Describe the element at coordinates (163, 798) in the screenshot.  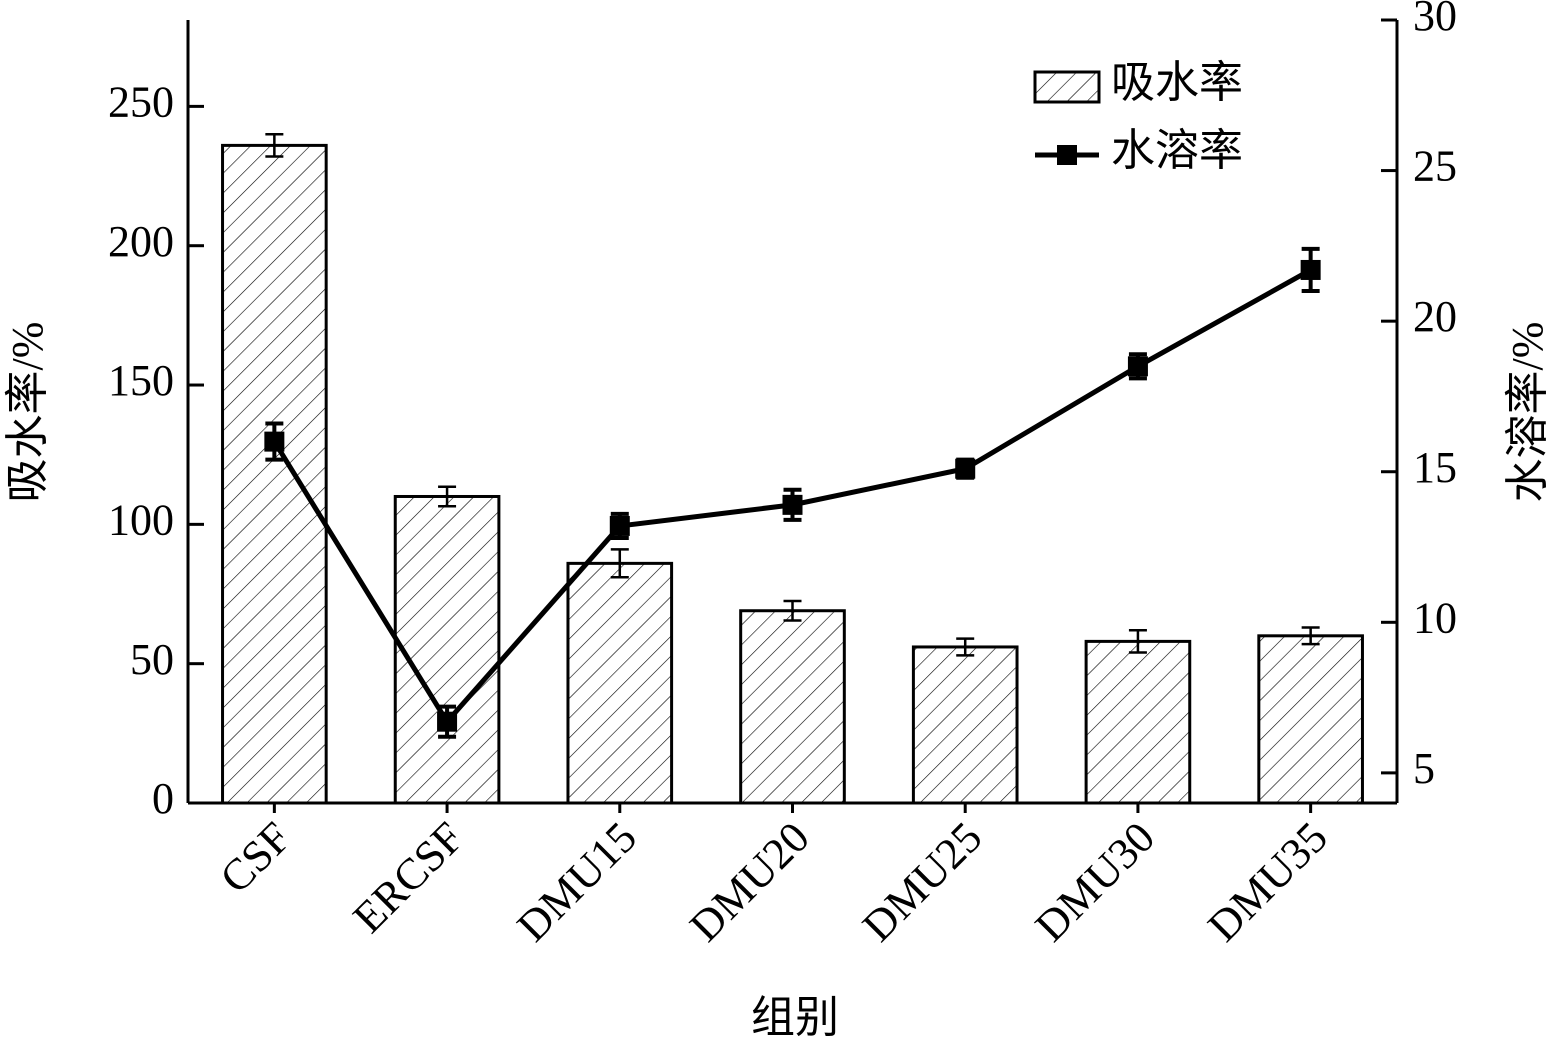
I see `y-tick-label: 0` at that location.